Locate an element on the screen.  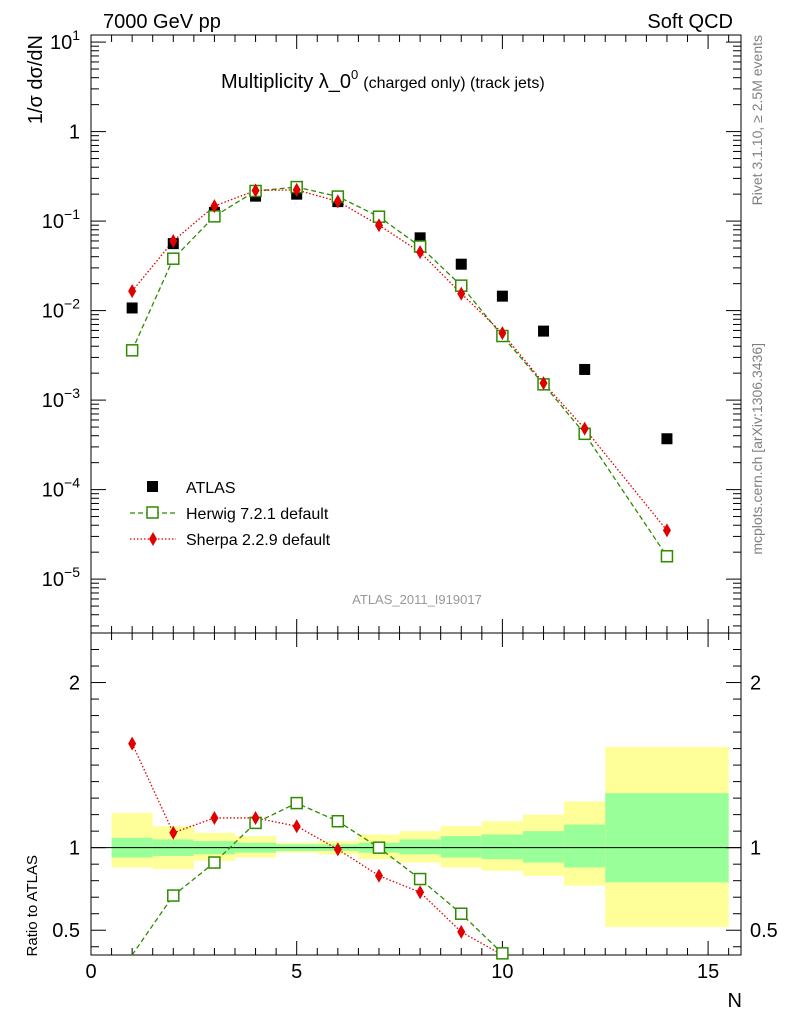
legend-atlas-label: ATLAS is located at coordinates (211, 488).